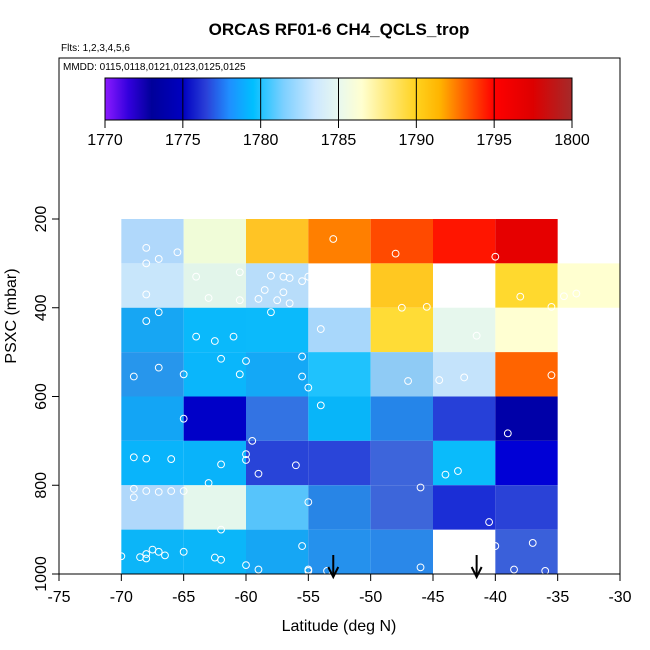 The height and width of the screenshot is (650, 650). Describe the element at coordinates (105, 140) in the screenshot. I see `colorbar-tick-label: 1770` at that location.